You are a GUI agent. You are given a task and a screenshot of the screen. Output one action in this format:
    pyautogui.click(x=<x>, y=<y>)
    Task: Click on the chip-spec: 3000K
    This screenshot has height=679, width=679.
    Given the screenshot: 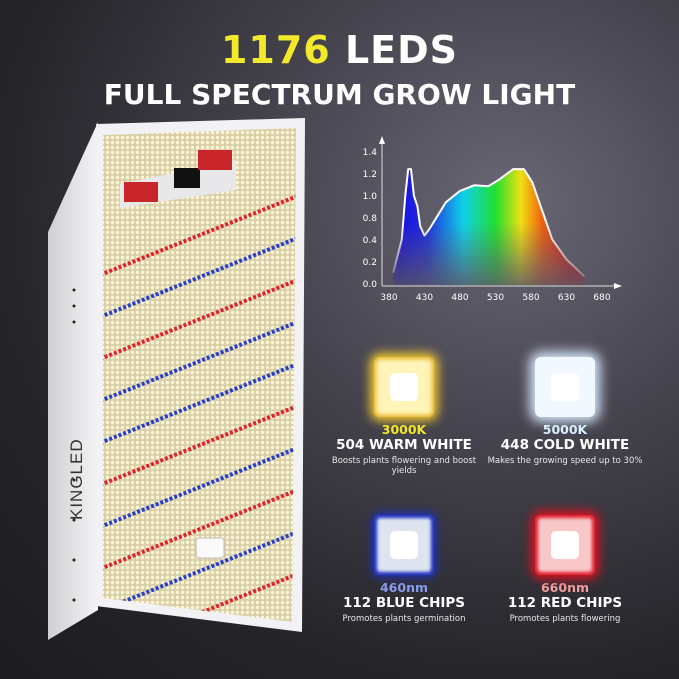 What is the action you would take?
    pyautogui.click(x=404, y=429)
    